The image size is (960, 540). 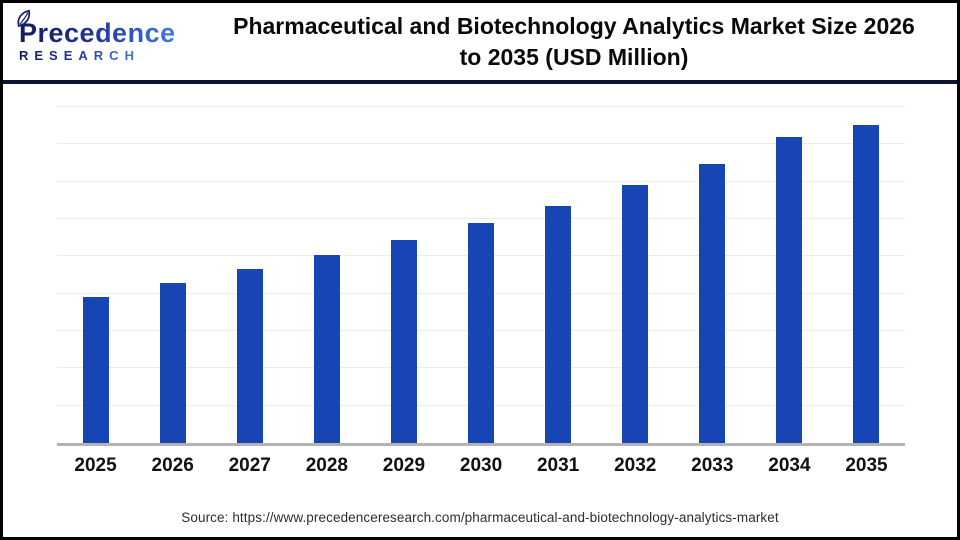 I want to click on bar-cell-2027, so click(x=249, y=275).